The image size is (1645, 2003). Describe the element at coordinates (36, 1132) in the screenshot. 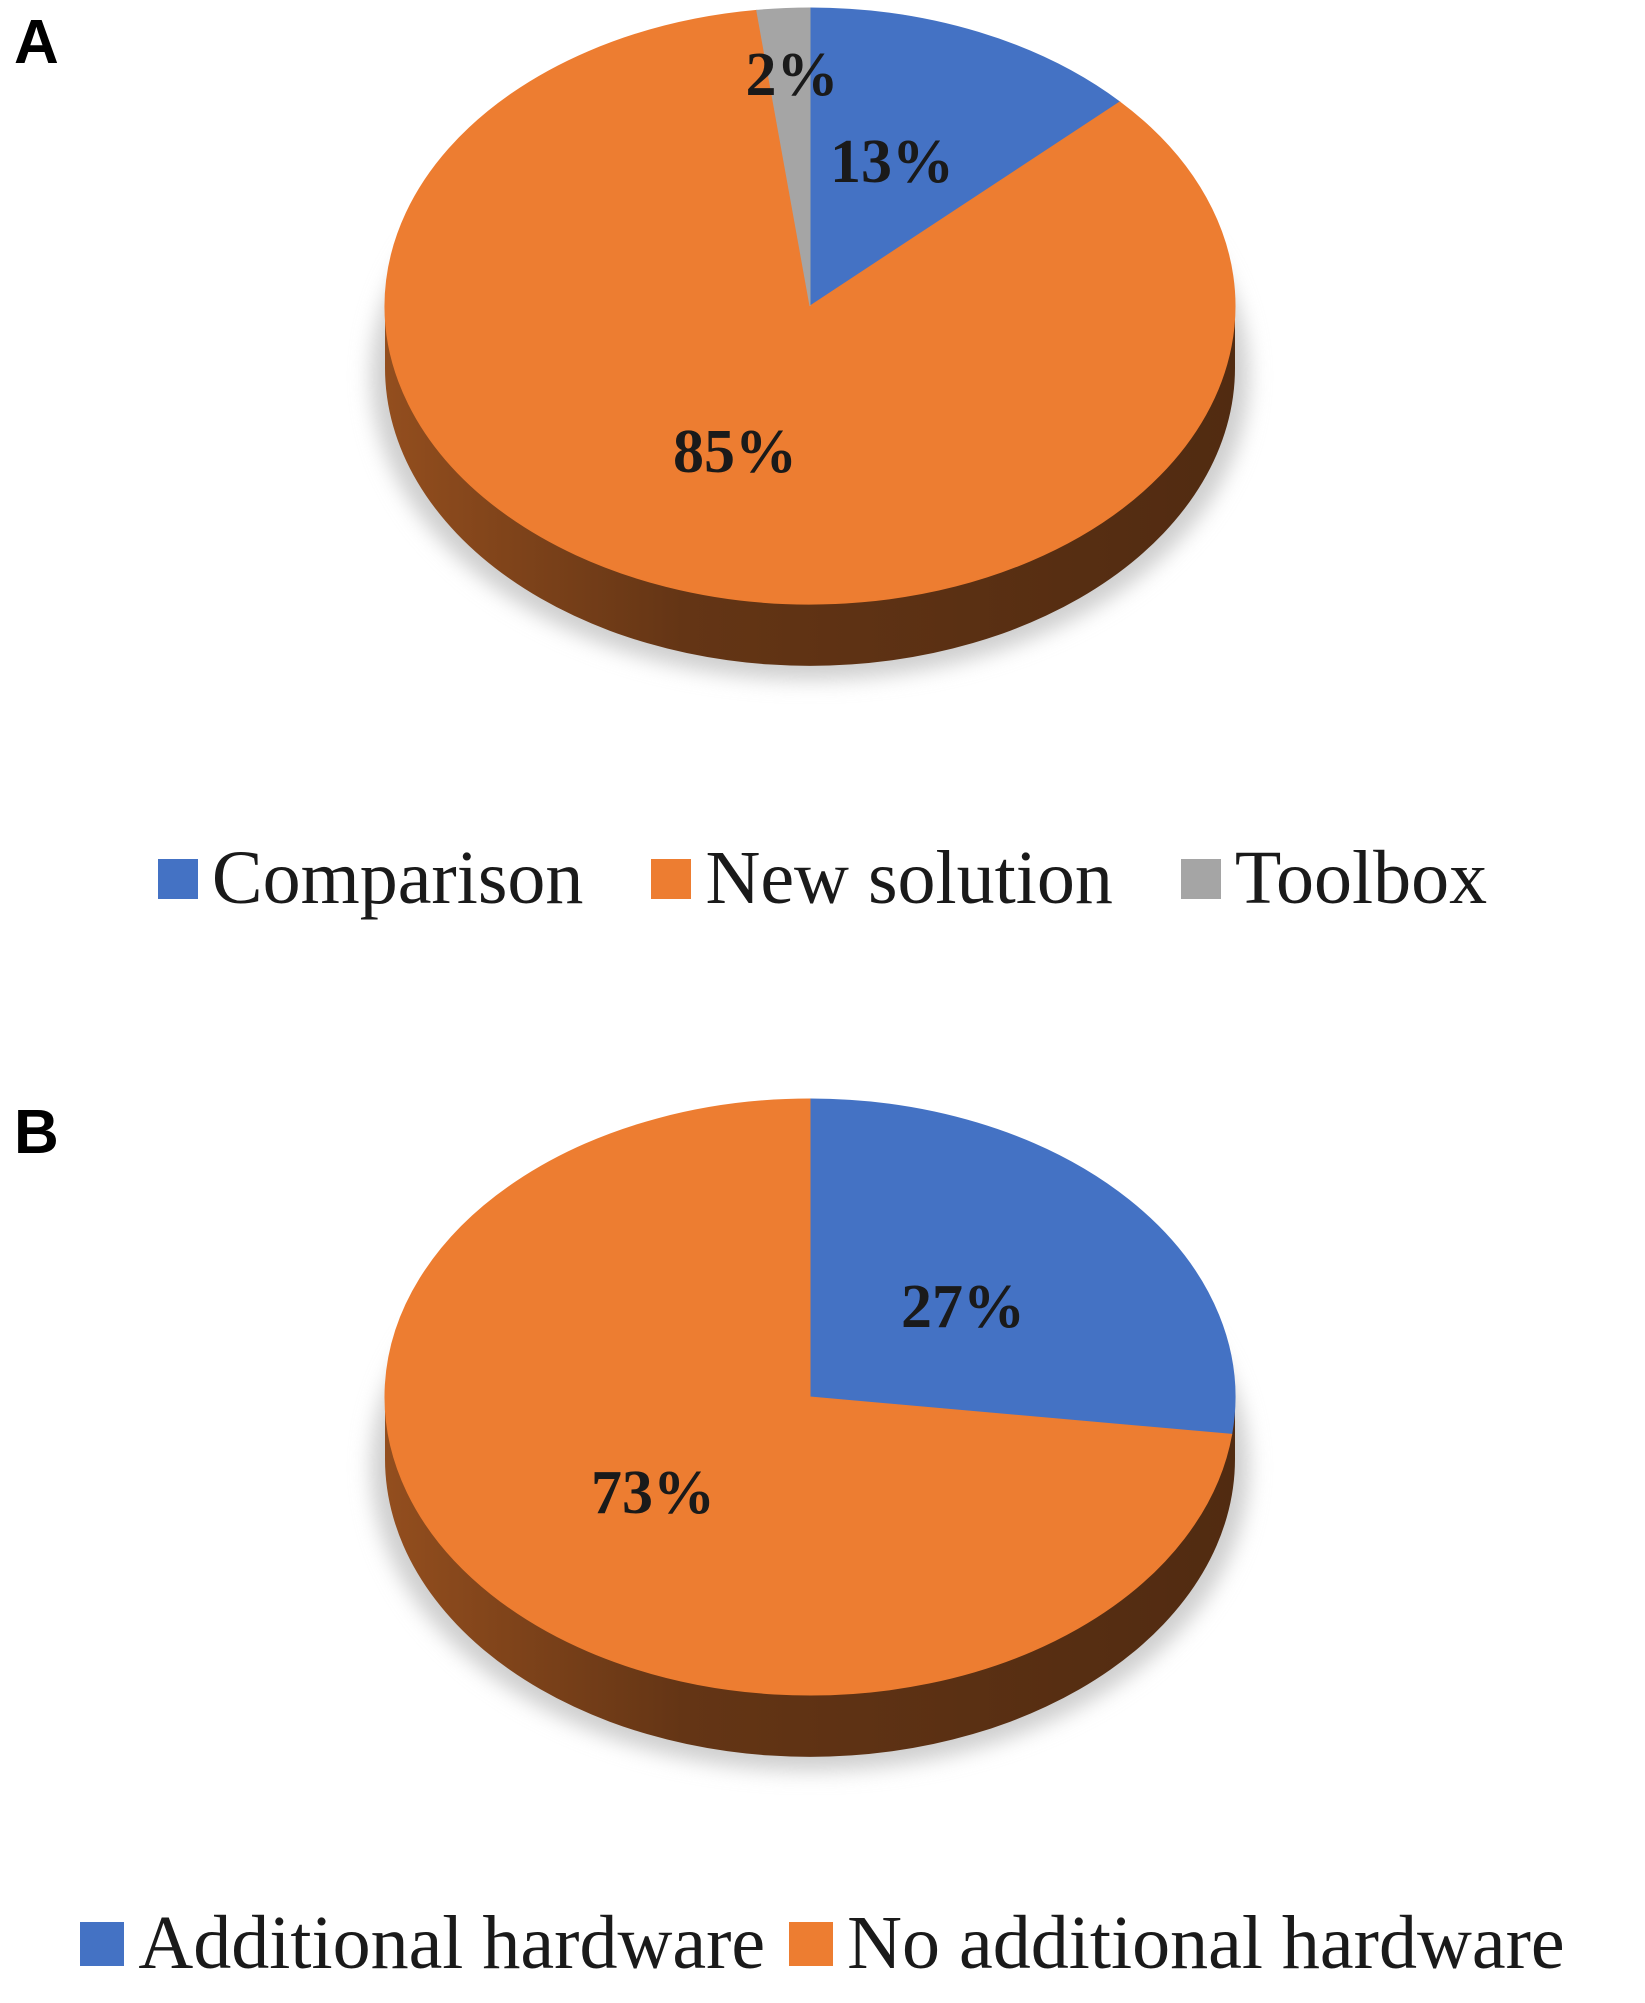

I see `panel-label-b: B` at that location.